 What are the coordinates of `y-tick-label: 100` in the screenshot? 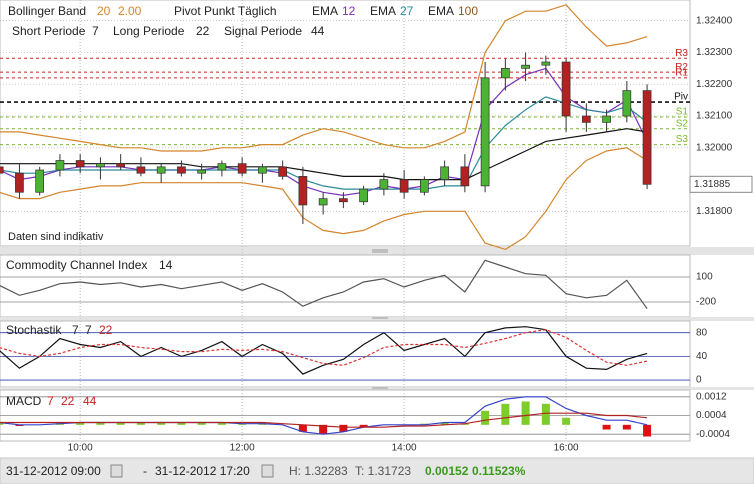 It's located at (704, 277).